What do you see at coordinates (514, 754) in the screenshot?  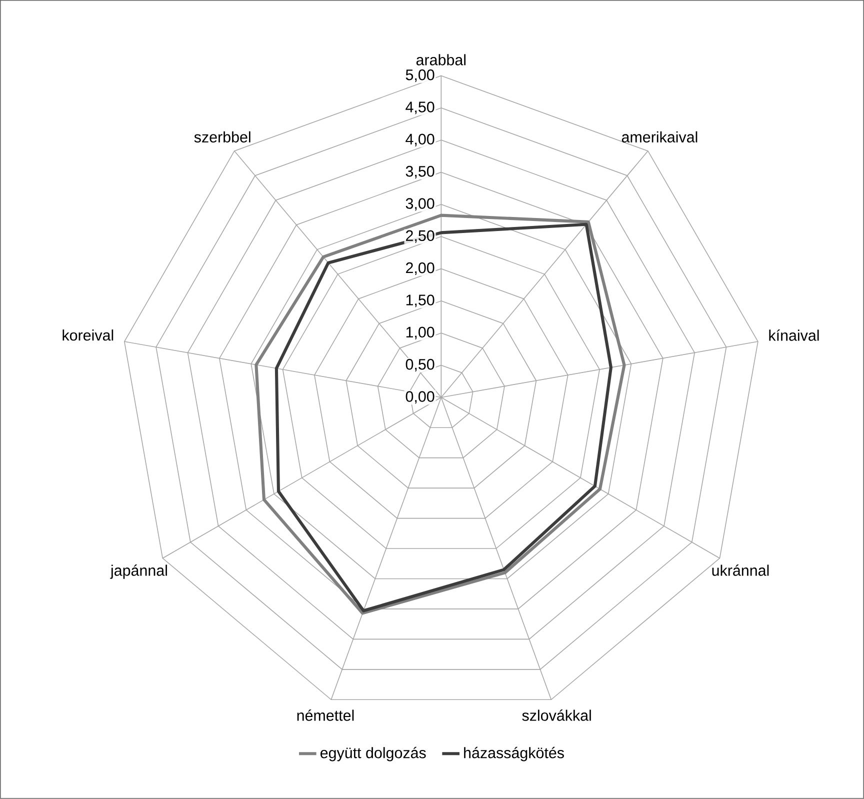 I see `legend-label: házasságkötés` at bounding box center [514, 754].